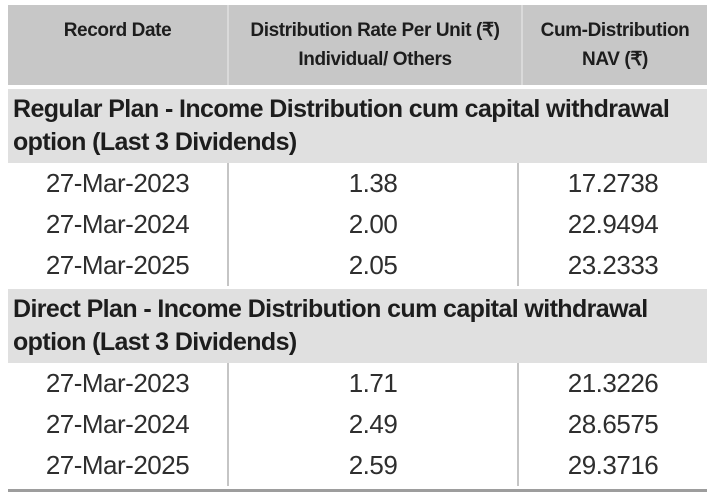 Image resolution: width=709 pixels, height=492 pixels. Describe the element at coordinates (373, 183) in the screenshot. I see `rate-cell: 1.38` at that location.